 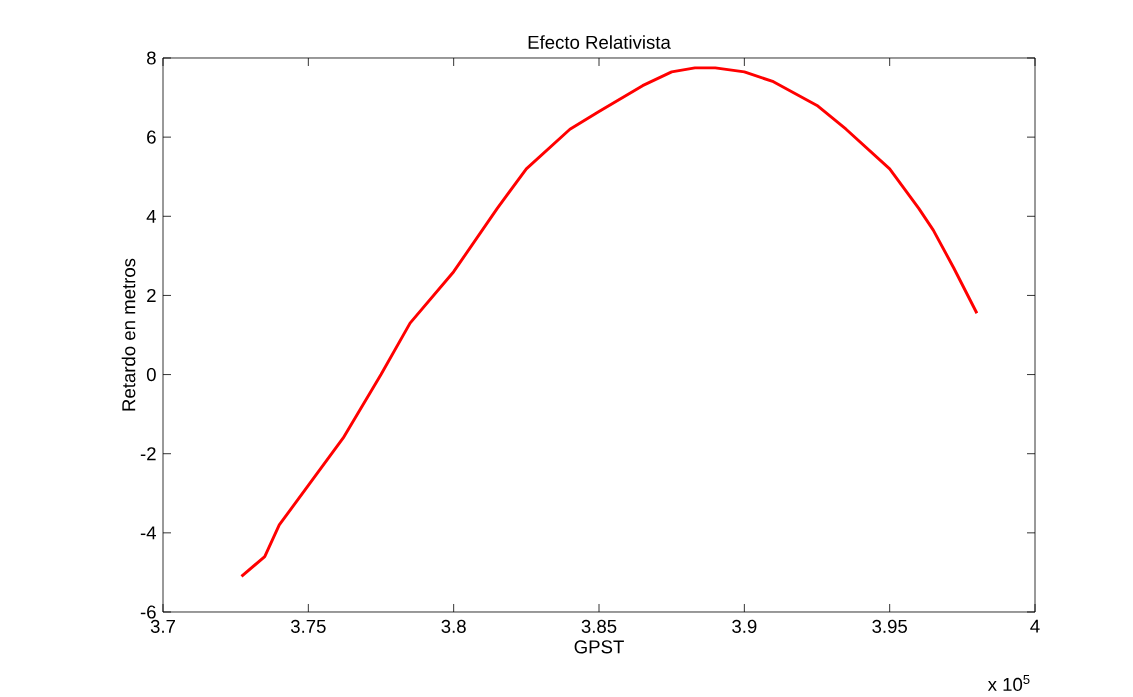 What do you see at coordinates (151, 295) in the screenshot?
I see `y-tick-label: 2` at bounding box center [151, 295].